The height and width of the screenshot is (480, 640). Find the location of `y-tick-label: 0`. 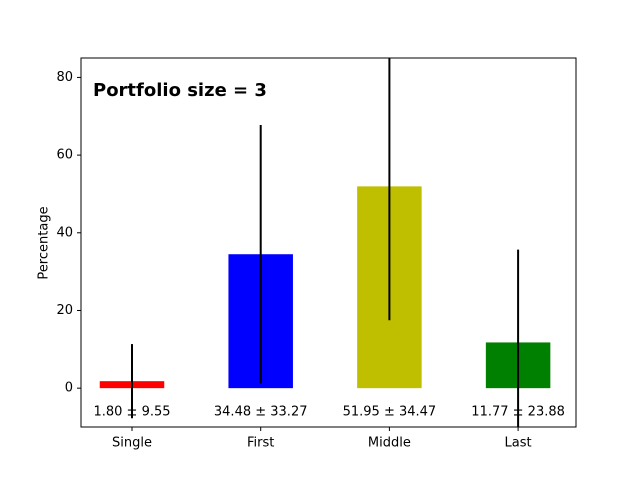

y-tick-label: 0 is located at coordinates (69, 388).